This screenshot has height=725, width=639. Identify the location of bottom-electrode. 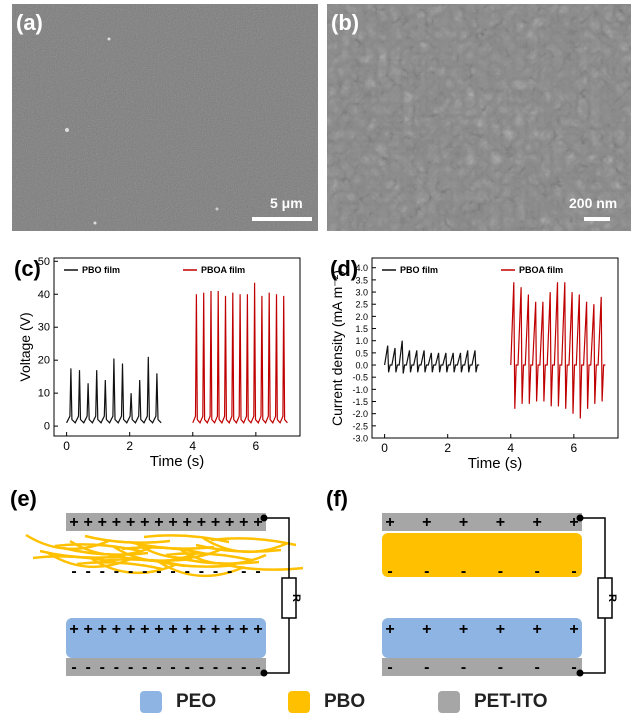
(482, 667).